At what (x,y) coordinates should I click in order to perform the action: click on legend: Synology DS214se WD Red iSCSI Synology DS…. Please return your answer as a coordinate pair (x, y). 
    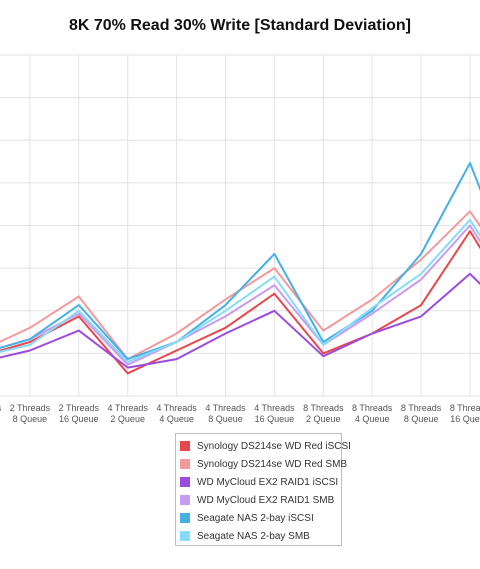
    Looking at the image, I should click on (263, 489).